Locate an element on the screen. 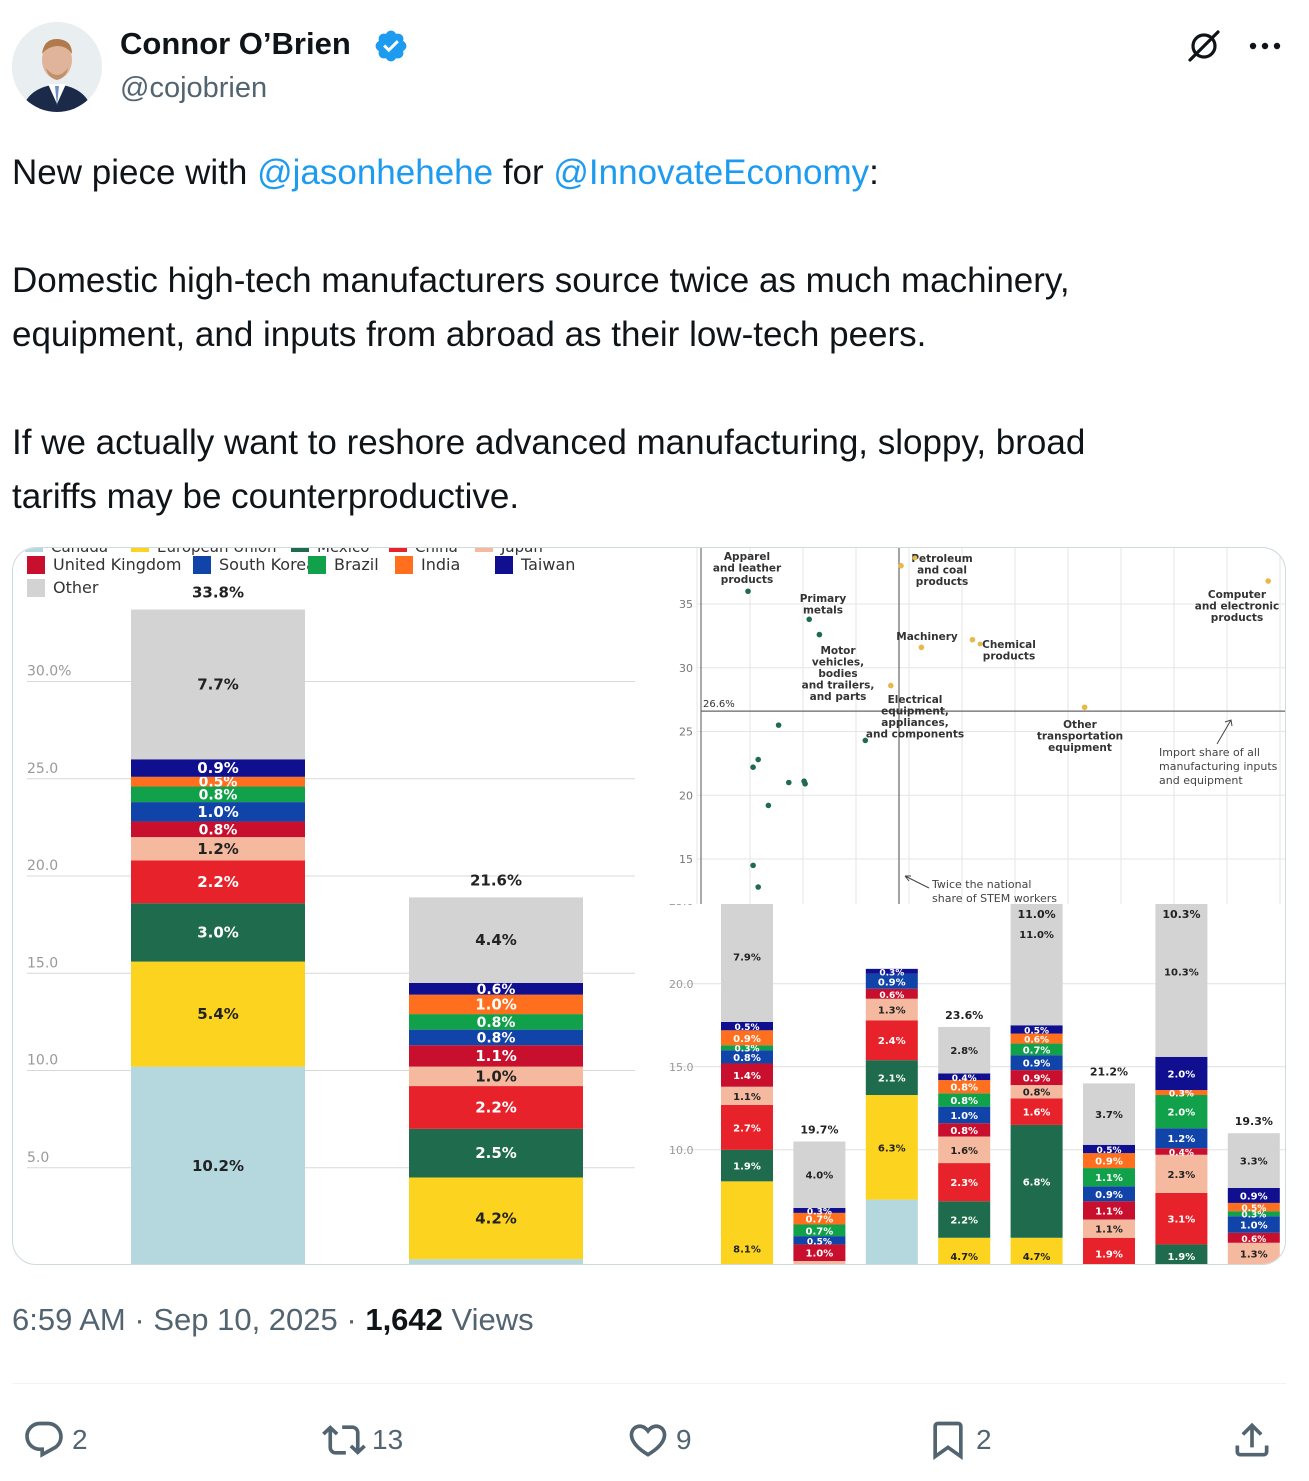 The width and height of the screenshot is (1309, 1481). legend-label: Taiwan is located at coordinates (547, 564).